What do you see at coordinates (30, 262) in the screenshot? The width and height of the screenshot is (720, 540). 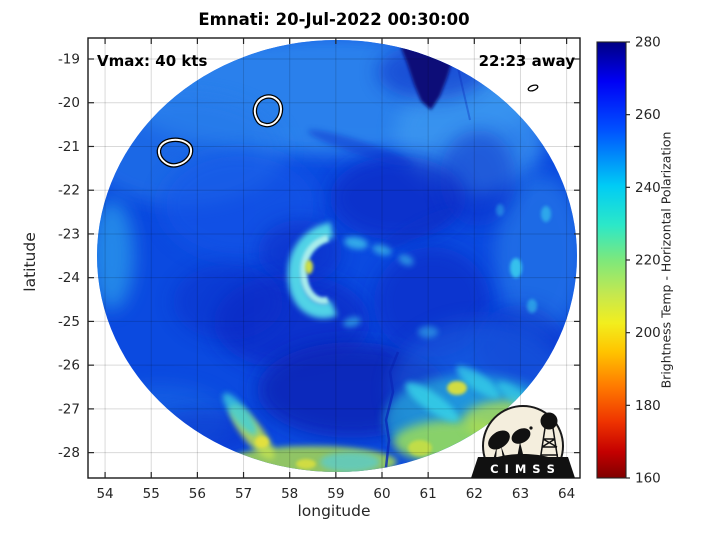 I see `y-axis-label: latitude` at bounding box center [30, 262].